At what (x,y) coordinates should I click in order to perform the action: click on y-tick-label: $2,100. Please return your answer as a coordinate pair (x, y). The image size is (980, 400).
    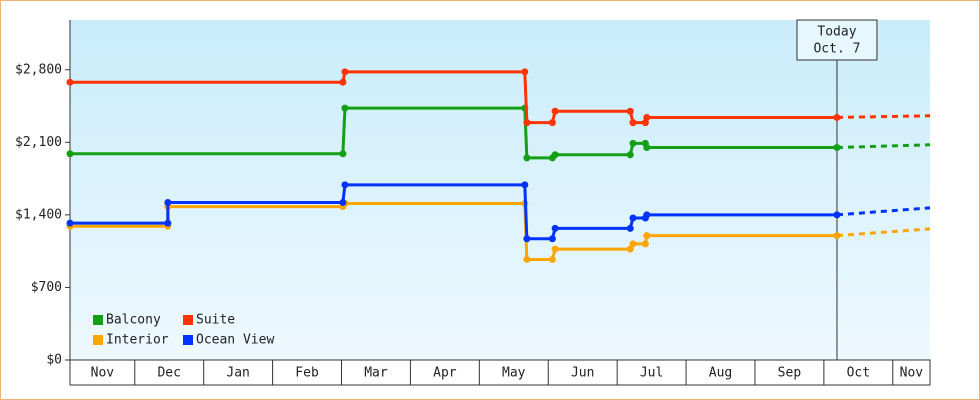
    Looking at the image, I should click on (38, 142).